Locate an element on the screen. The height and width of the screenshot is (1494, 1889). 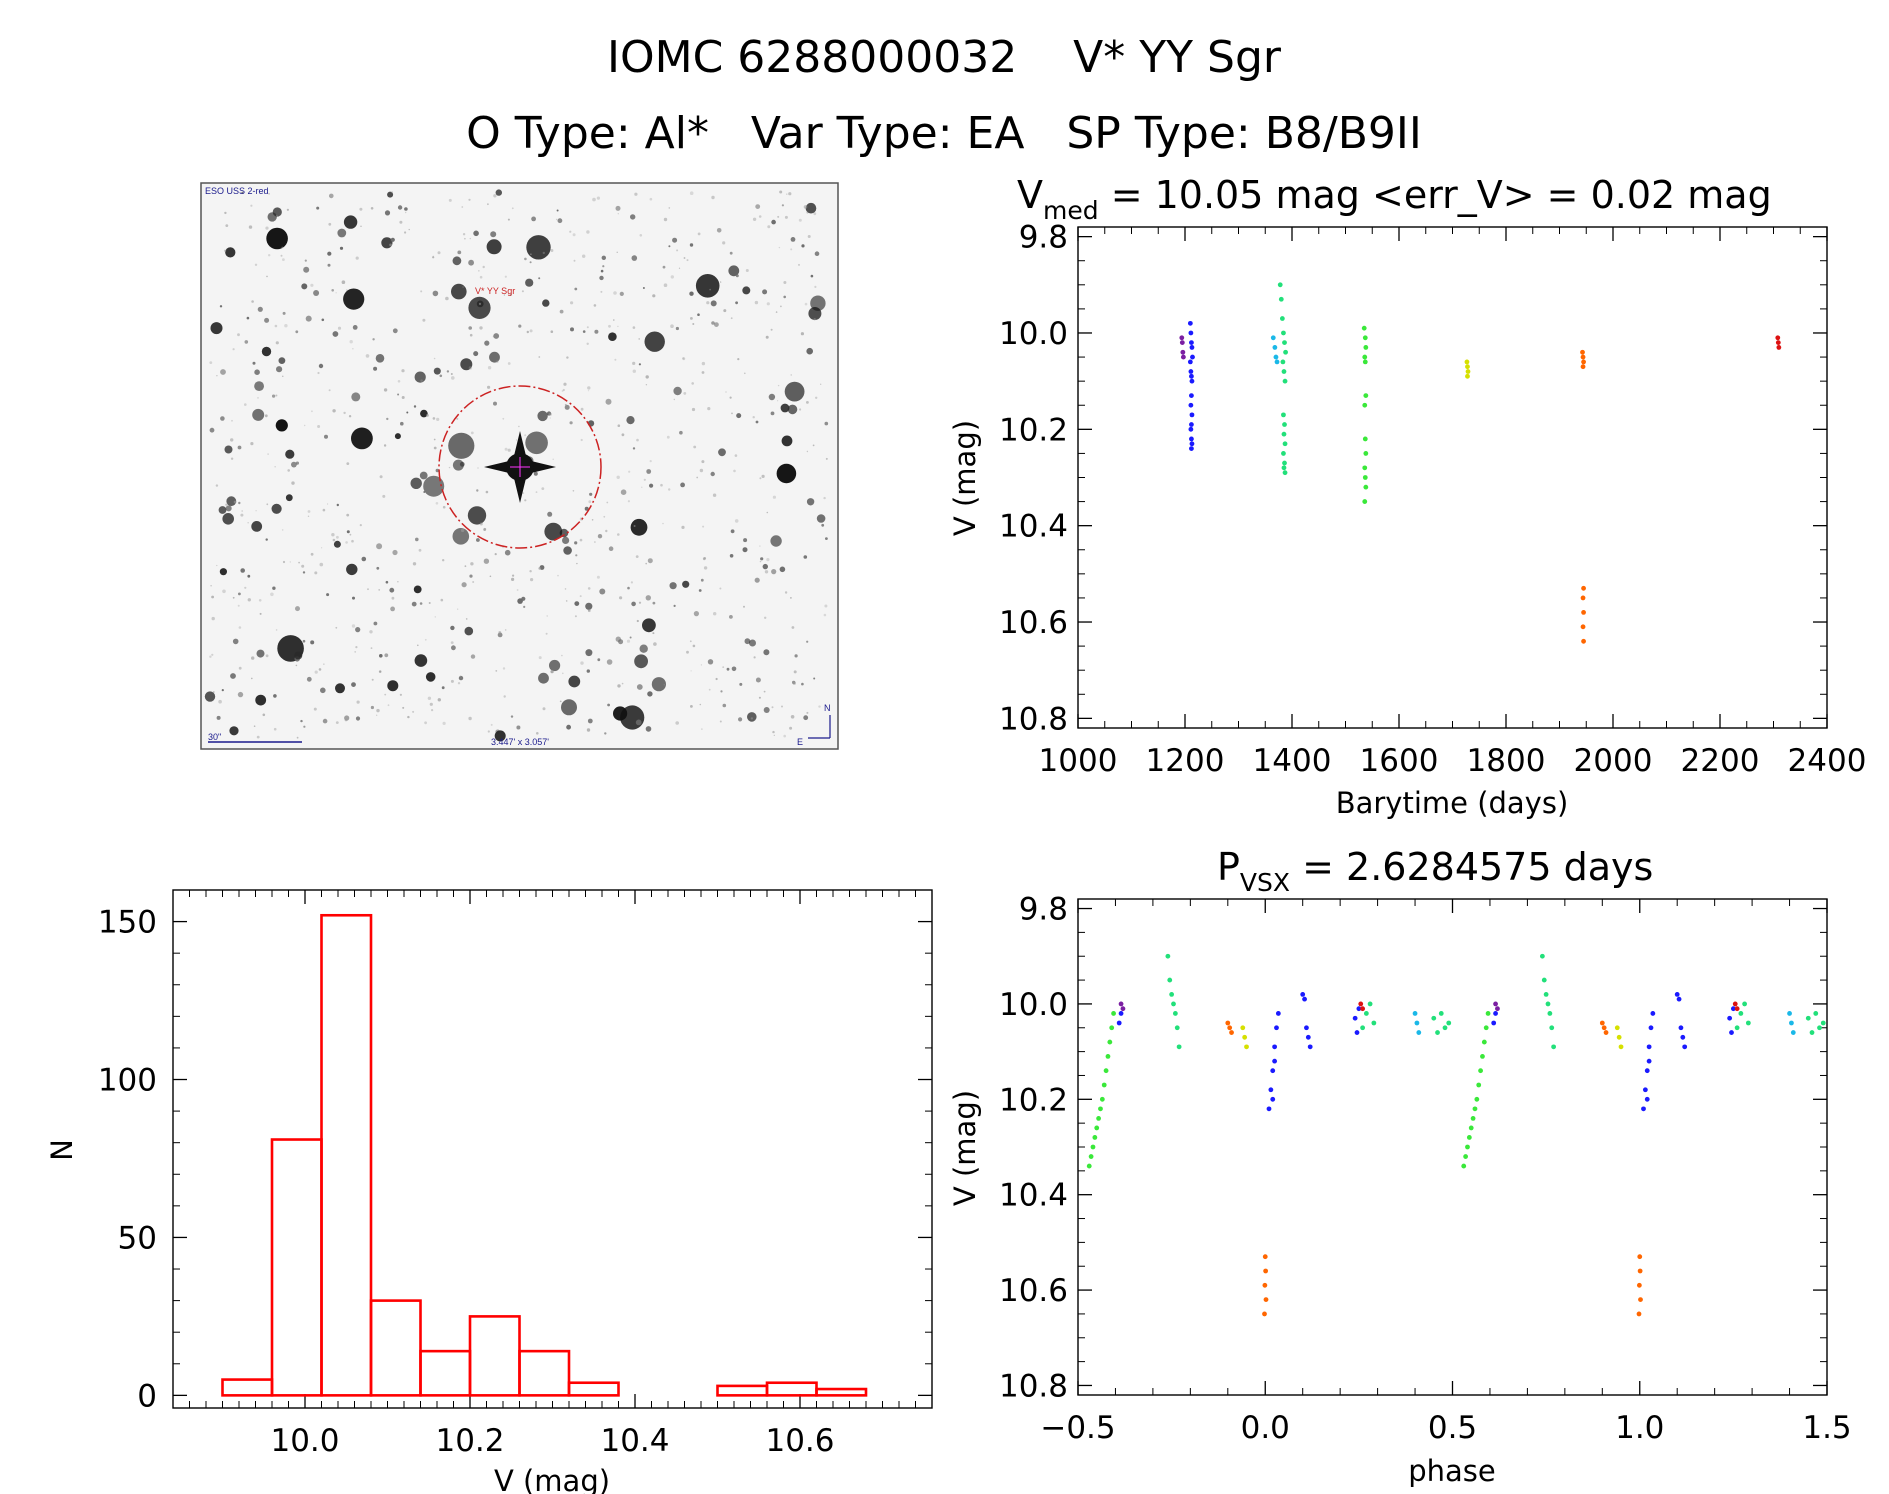
phased-curve-ytick-label: 10.8 is located at coordinates (1033, 1386).